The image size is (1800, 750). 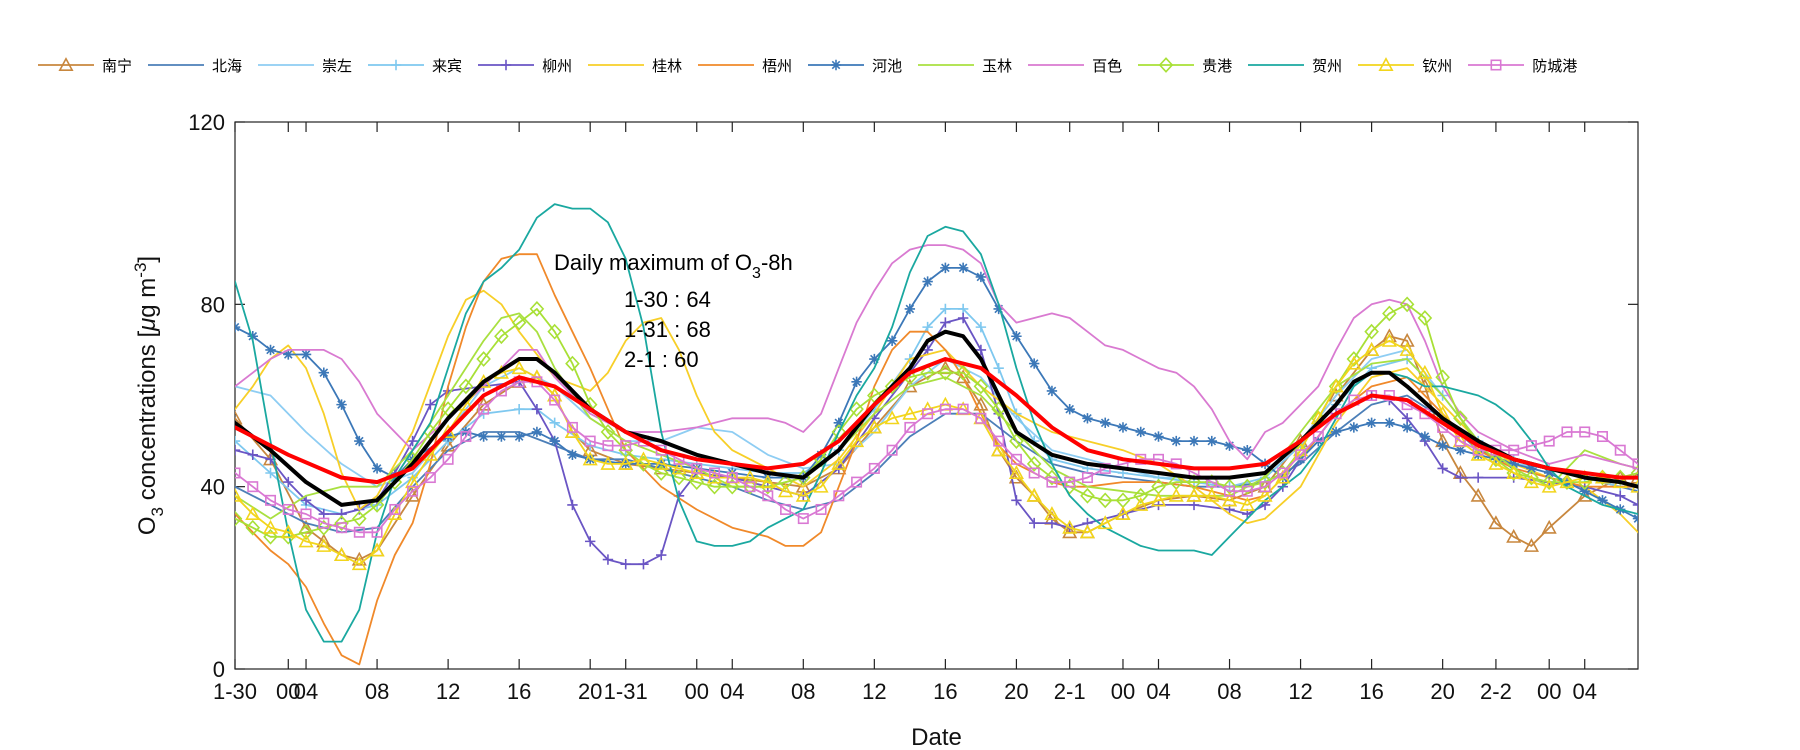 What do you see at coordinates (590, 691) in the screenshot?
I see `x-tick-label: 20` at bounding box center [590, 691].